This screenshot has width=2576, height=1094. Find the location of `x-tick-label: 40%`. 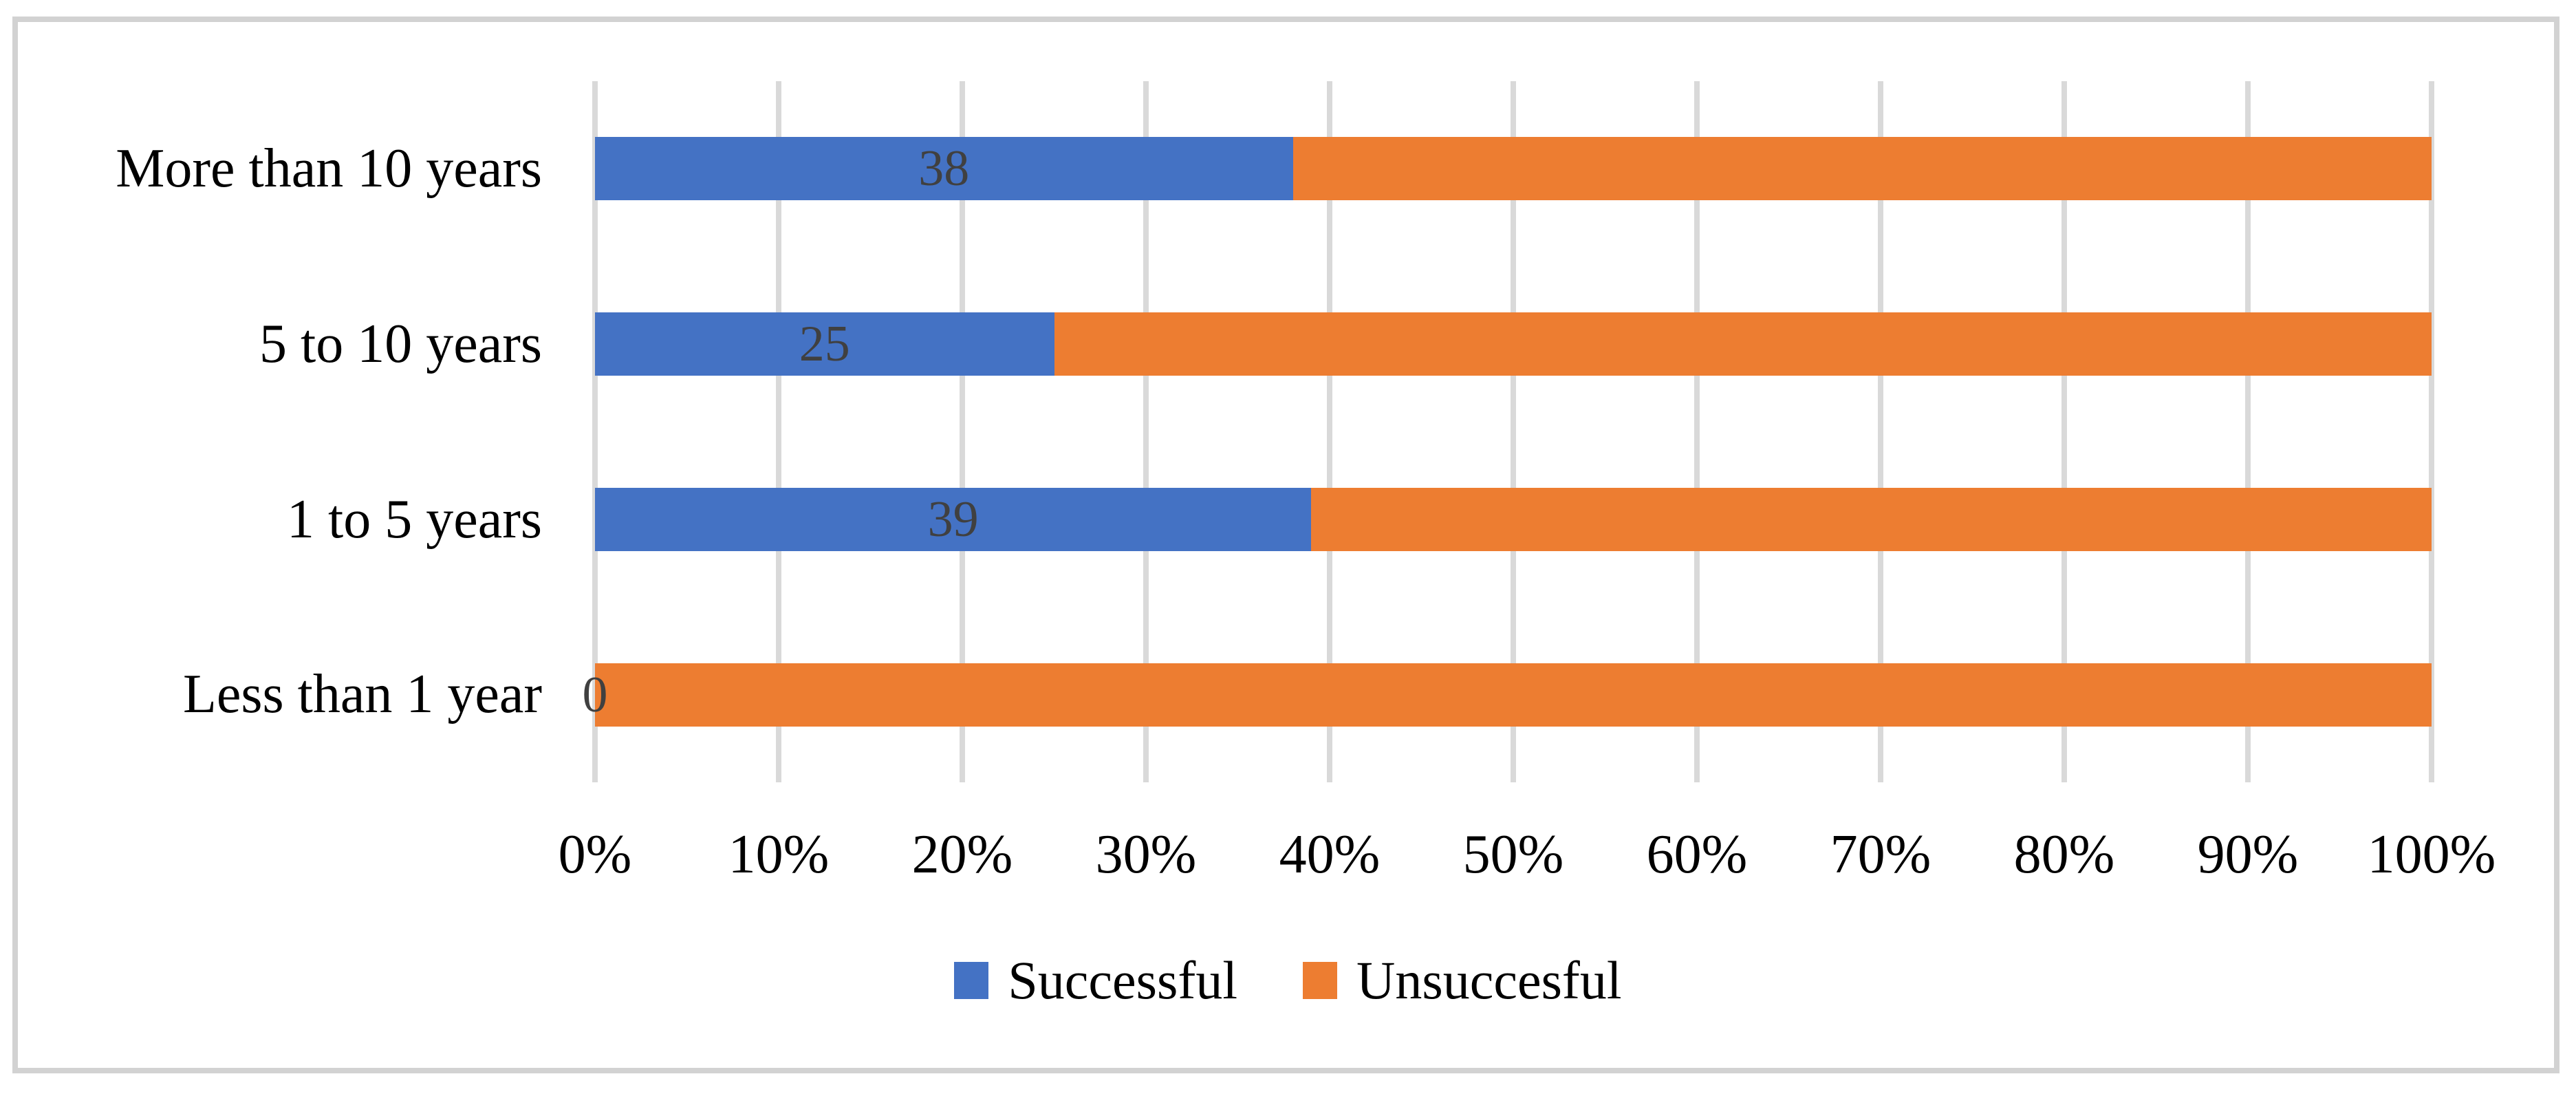

x-tick-label: 40% is located at coordinates (1330, 854).